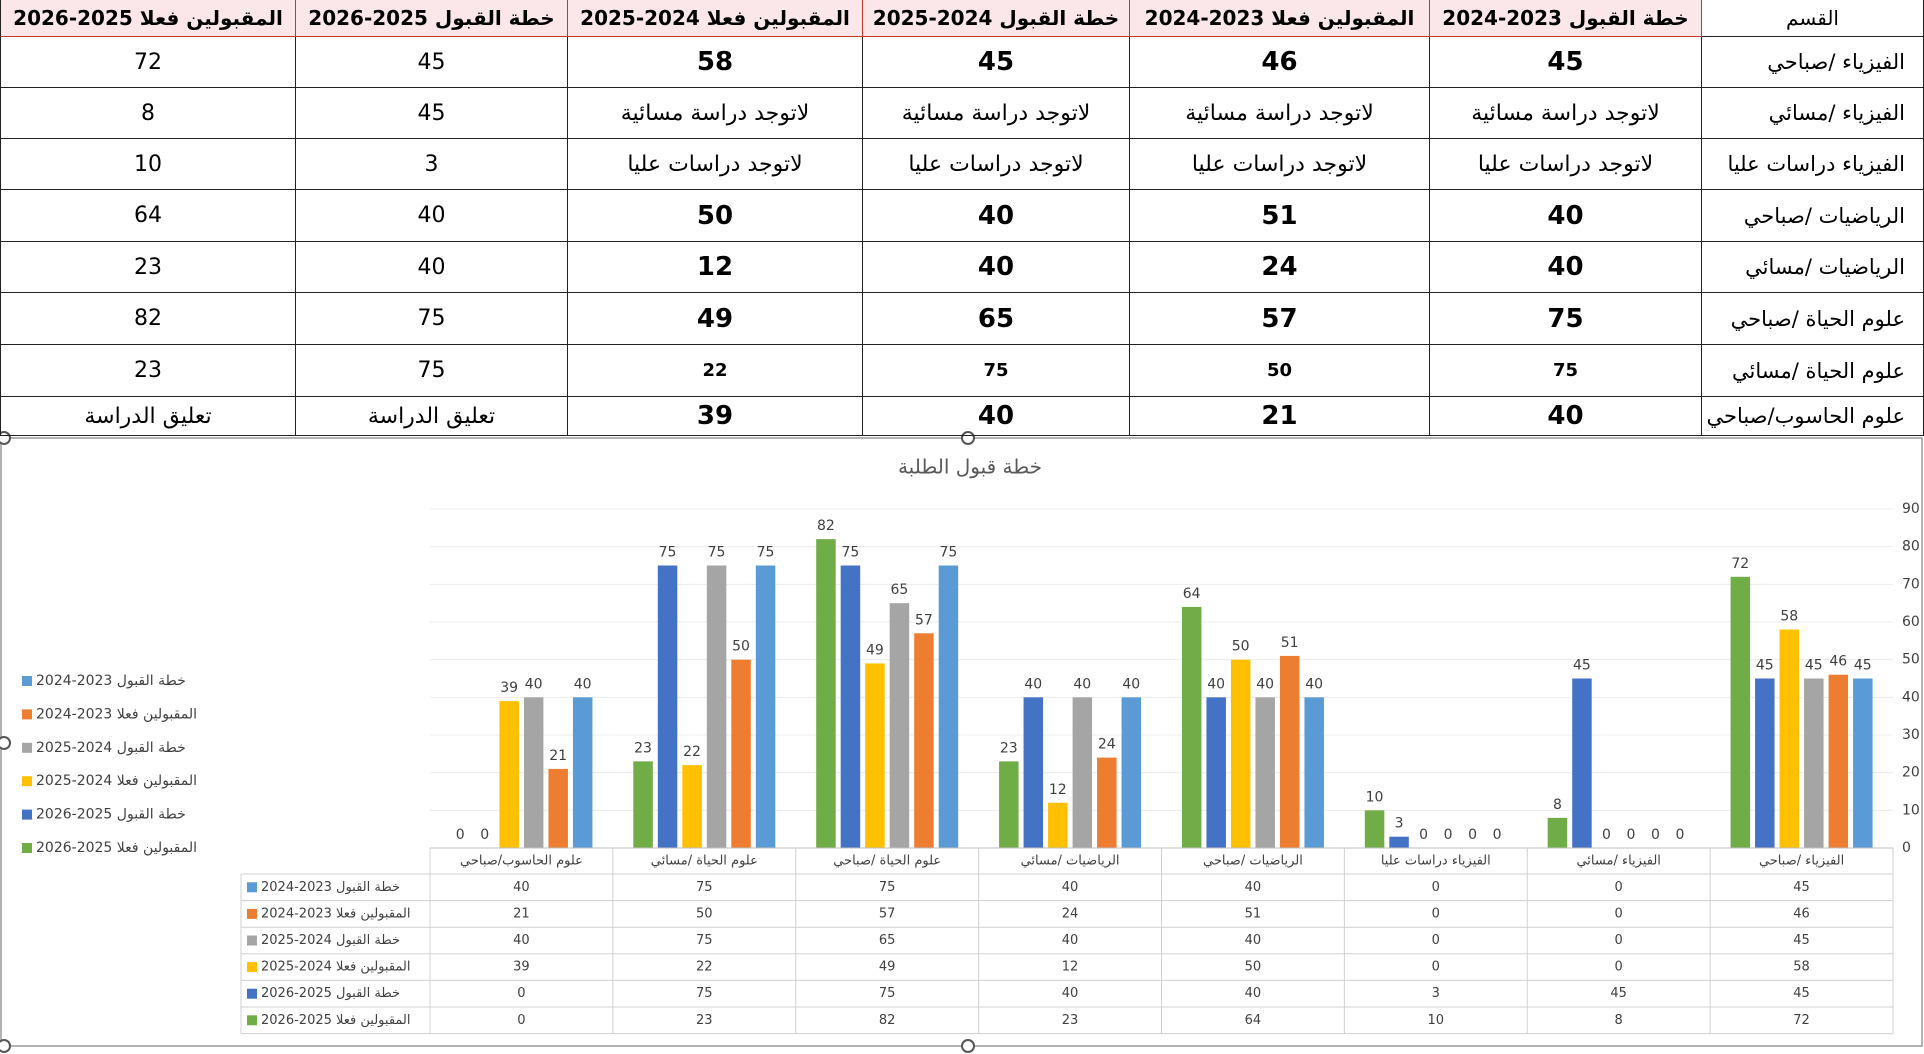  I want to click on y-tick-label: 50, so click(1911, 660).